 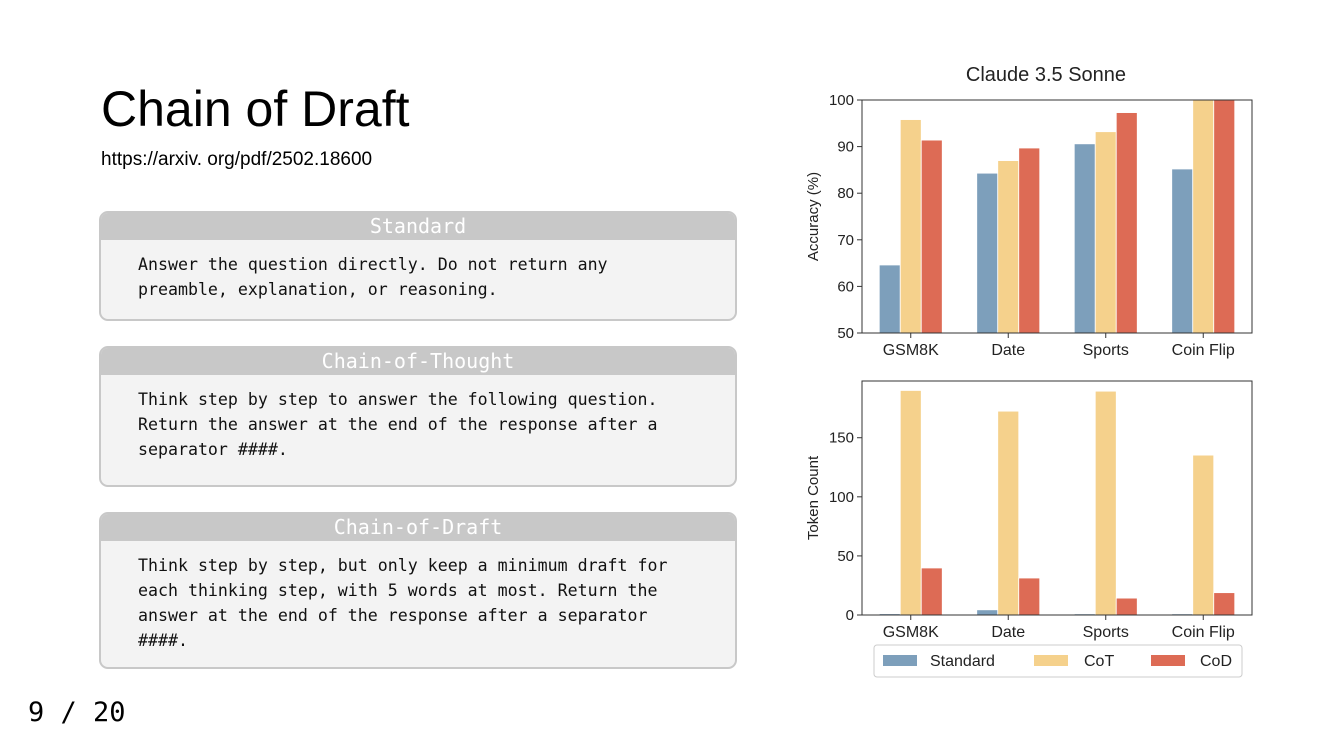 What do you see at coordinates (418, 361) in the screenshot?
I see `prompt-header: Chain-of-Thought` at bounding box center [418, 361].